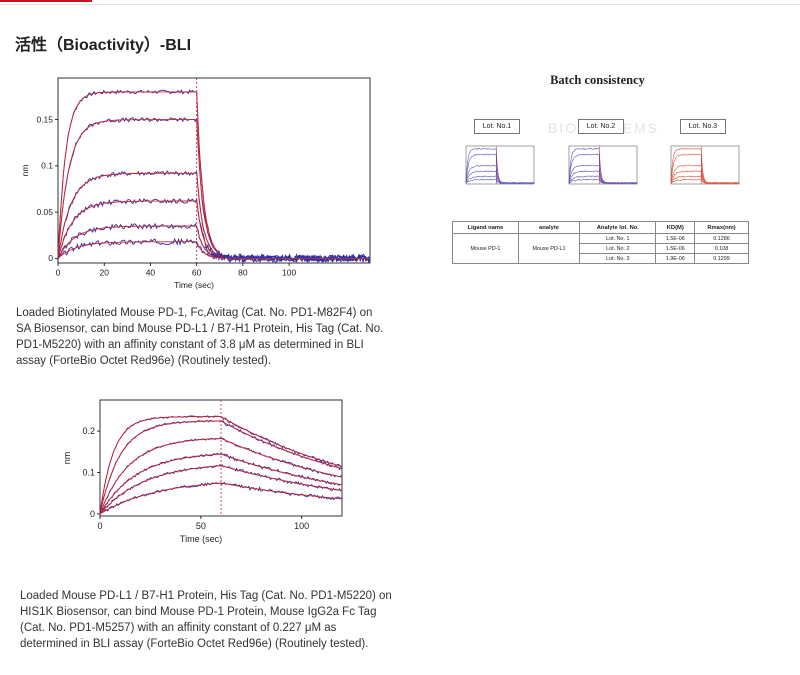 The image size is (800, 675). Describe the element at coordinates (44, 119) in the screenshot. I see `y-tick-label: 0.15` at that location.